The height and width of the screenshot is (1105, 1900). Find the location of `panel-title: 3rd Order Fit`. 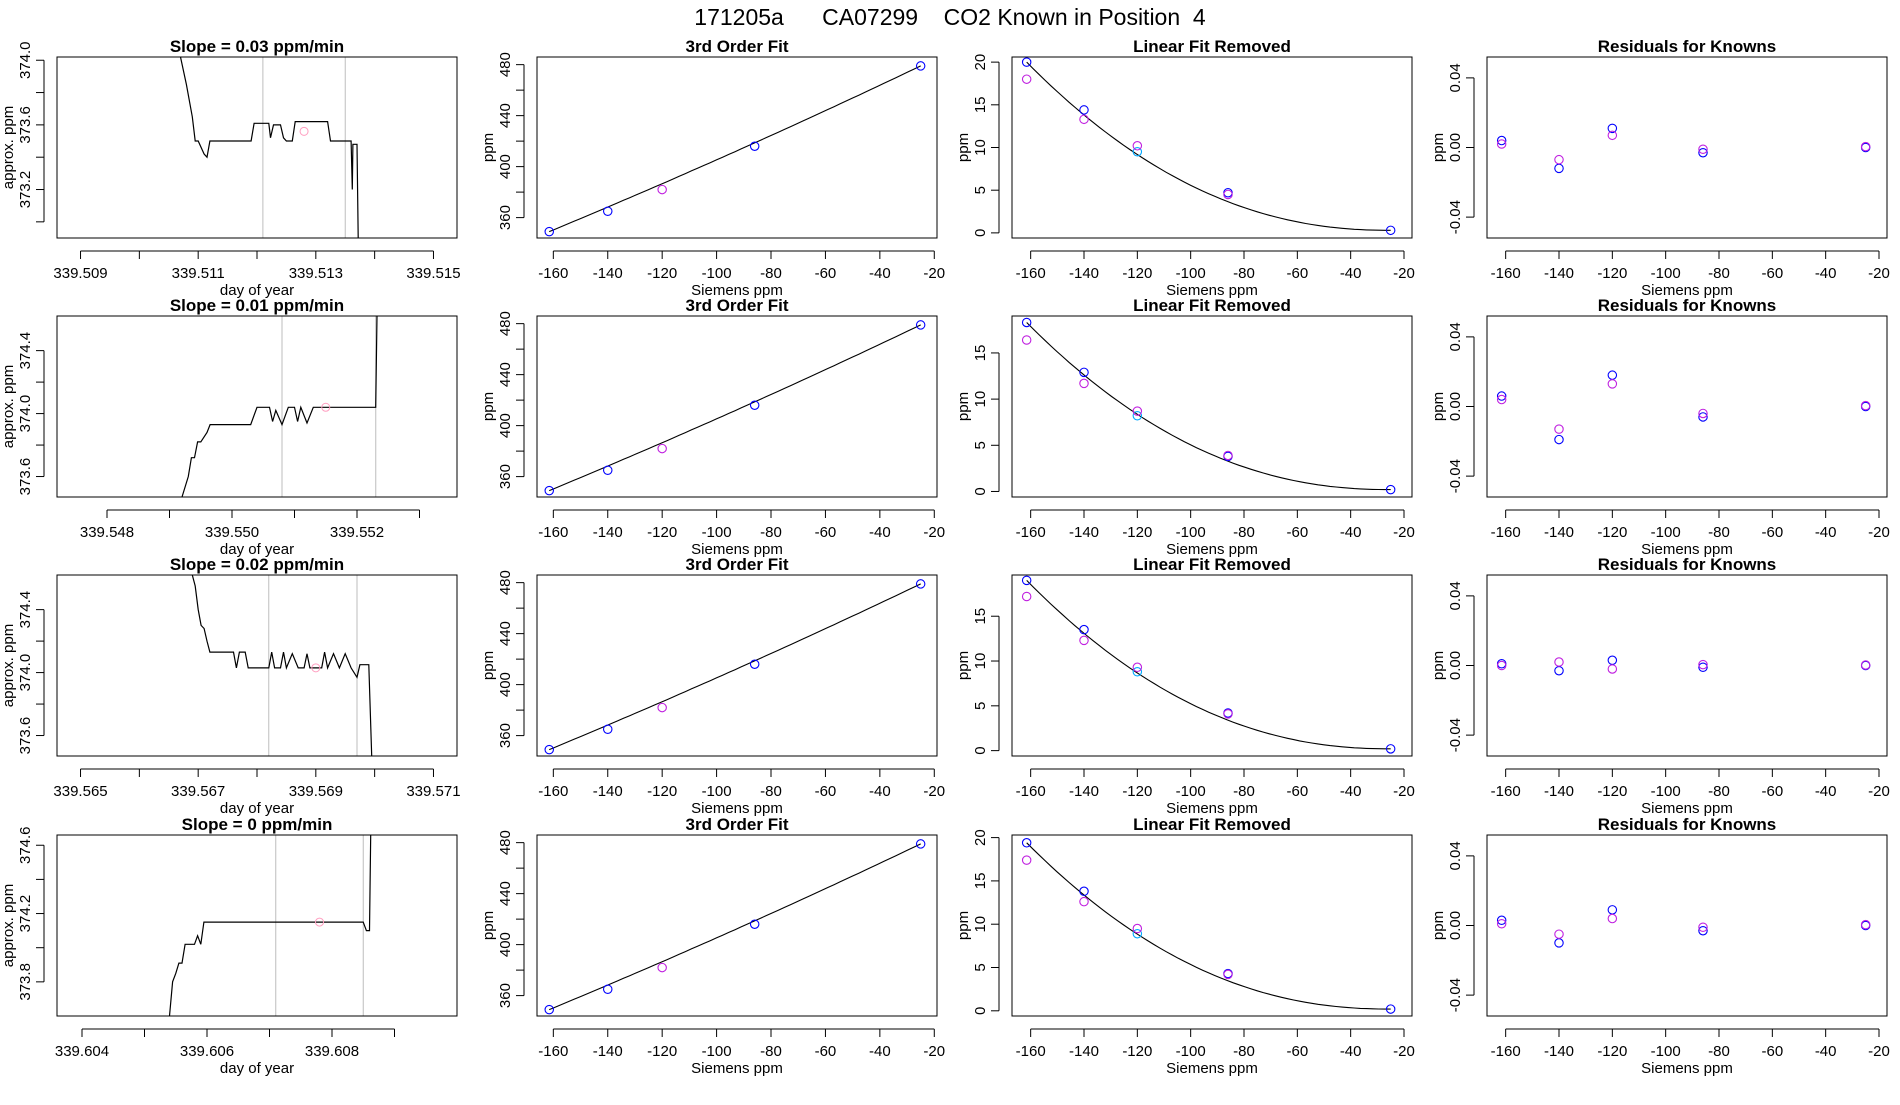

panel-title: 3rd Order Fit is located at coordinates (737, 564).